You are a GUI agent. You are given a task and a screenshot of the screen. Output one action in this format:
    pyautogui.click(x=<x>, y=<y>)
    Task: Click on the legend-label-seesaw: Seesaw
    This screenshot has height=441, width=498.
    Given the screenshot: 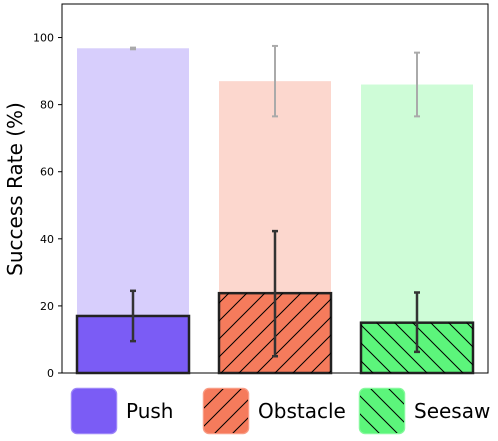 What is the action you would take?
    pyautogui.click(x=452, y=411)
    